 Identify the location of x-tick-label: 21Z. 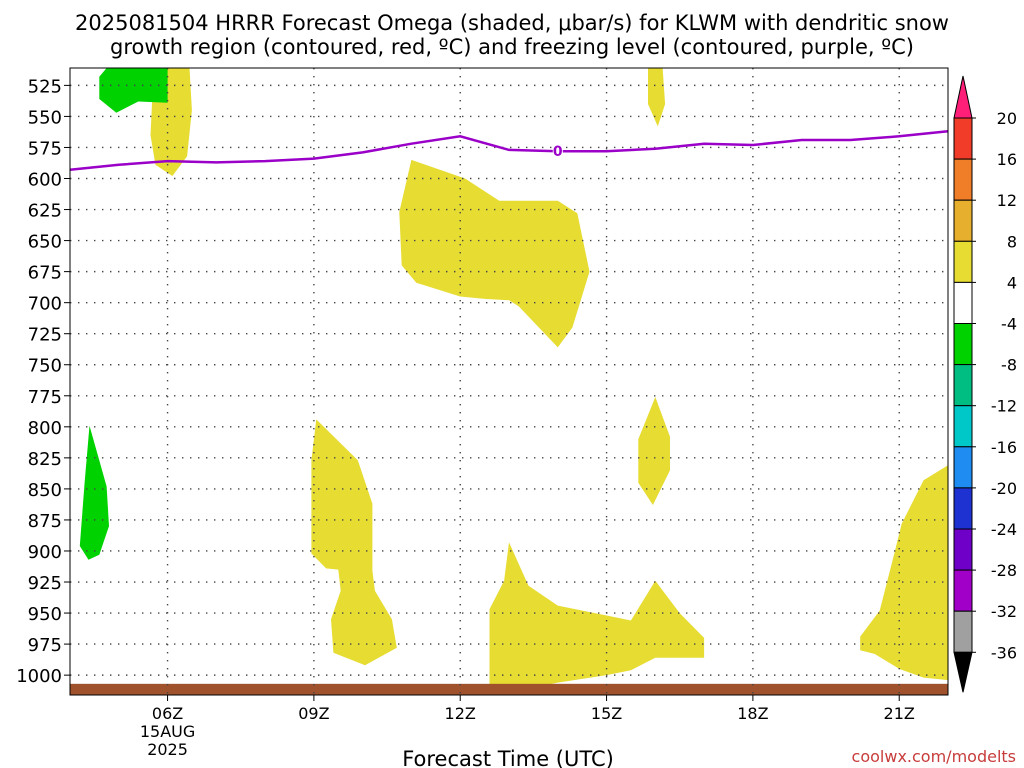
(899, 713).